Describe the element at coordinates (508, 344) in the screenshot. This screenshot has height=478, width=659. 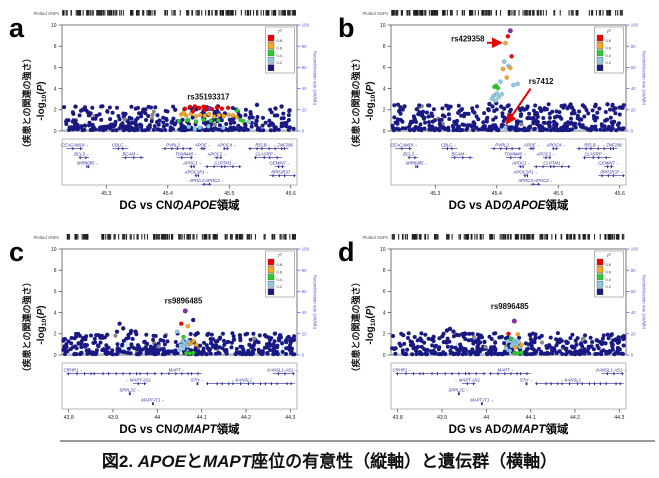
I see `scatter-noise-points` at that location.